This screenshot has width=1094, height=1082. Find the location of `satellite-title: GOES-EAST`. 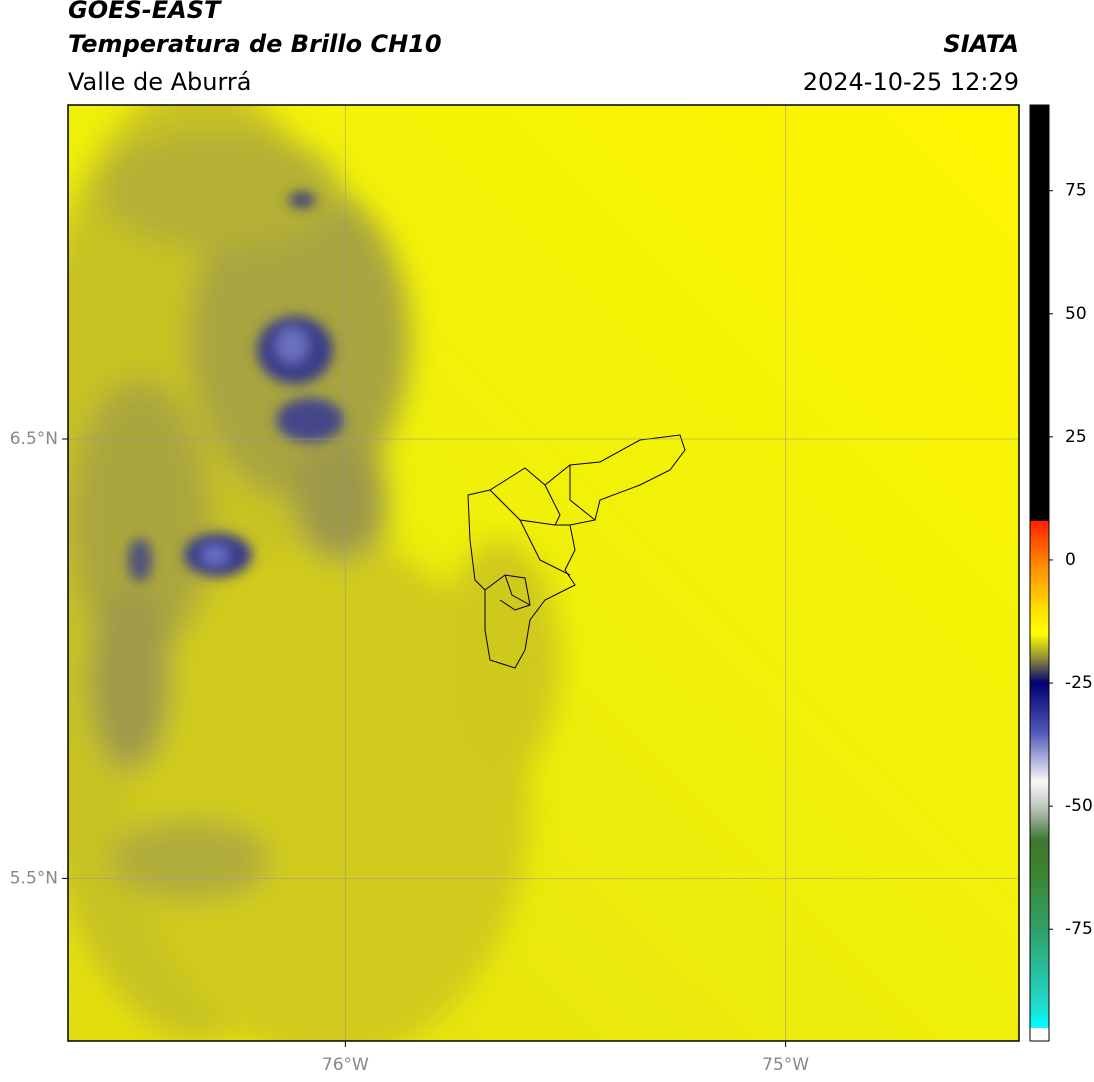

satellite-title: GOES-EAST is located at coordinates (145, 12).